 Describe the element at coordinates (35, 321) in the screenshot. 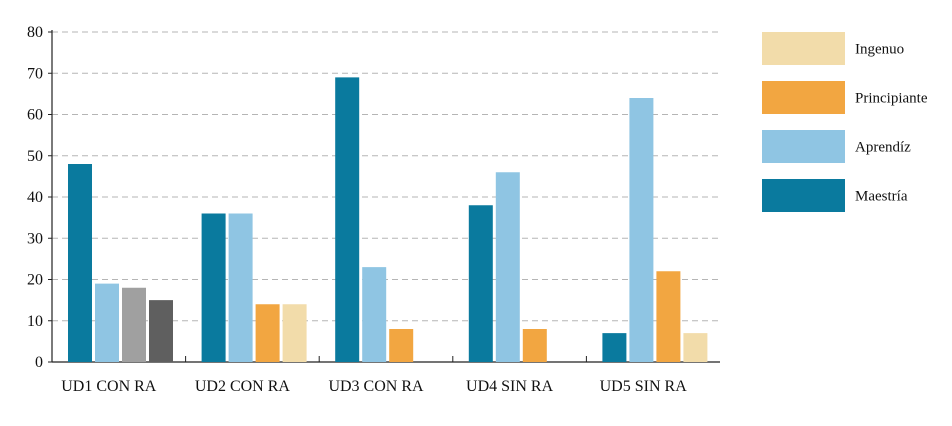

I see `y-tick-label: 10` at that location.